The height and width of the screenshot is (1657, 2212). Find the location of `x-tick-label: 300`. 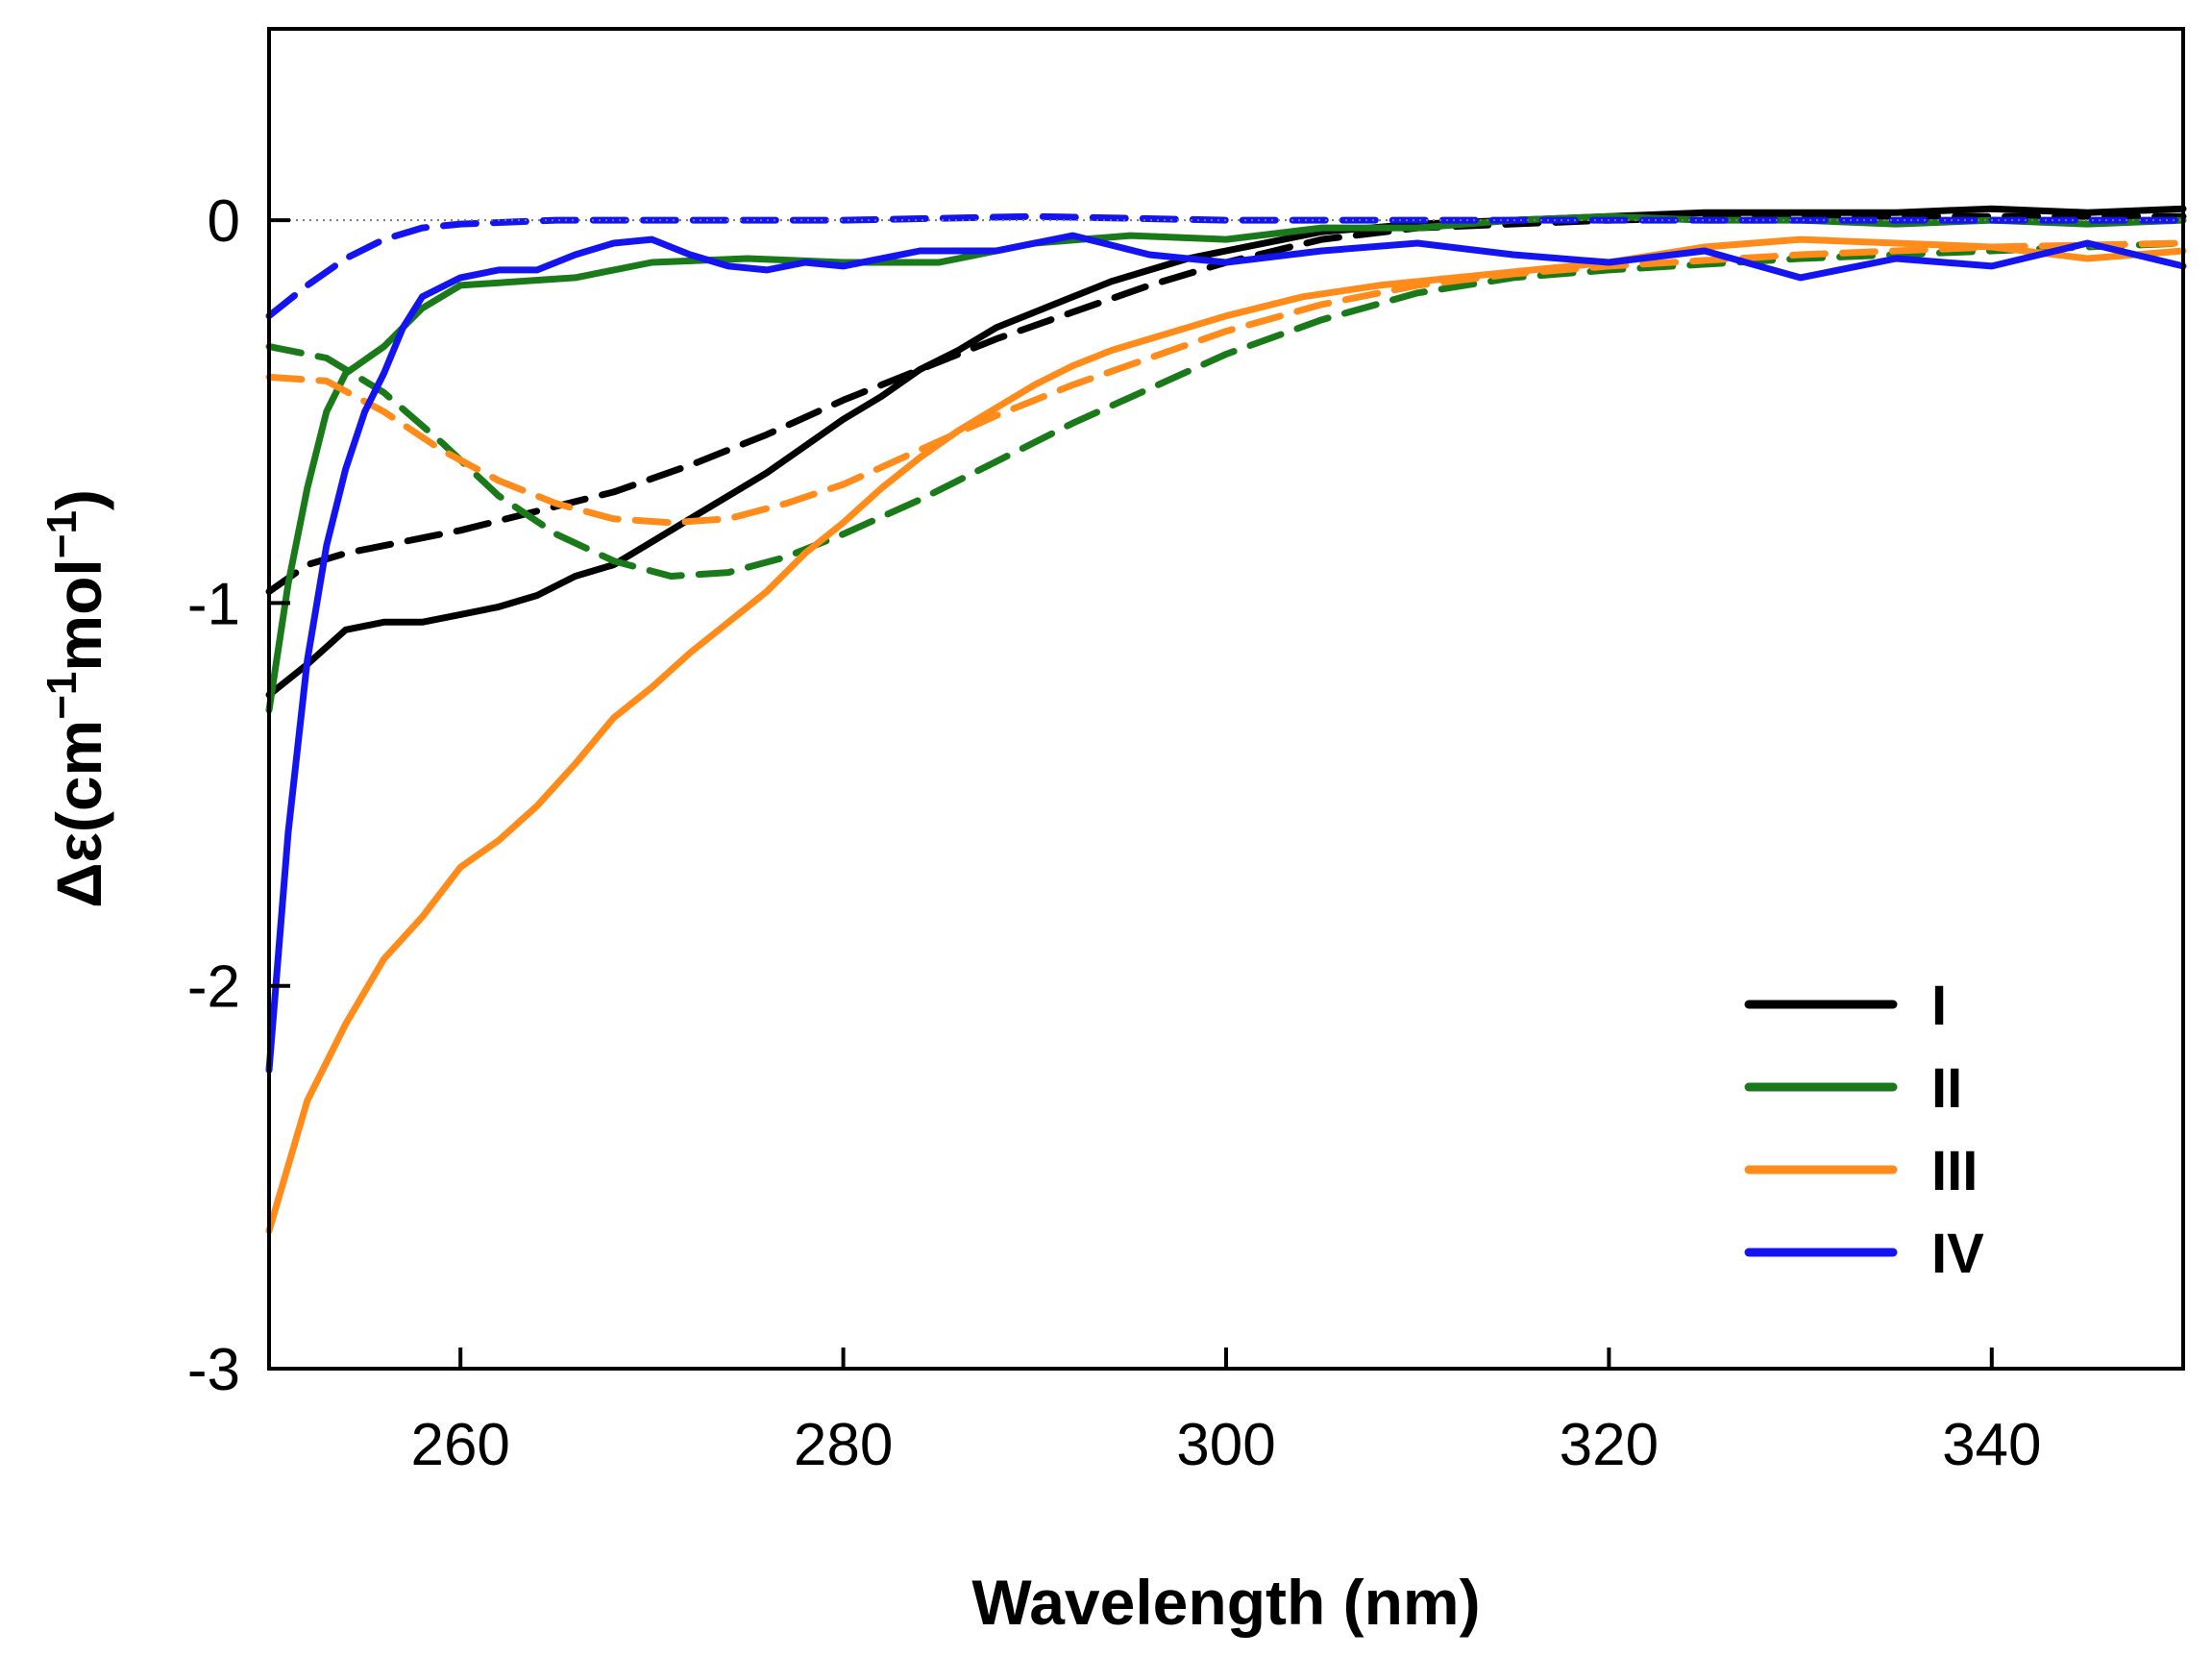

x-tick-label: 300 is located at coordinates (1225, 1445).